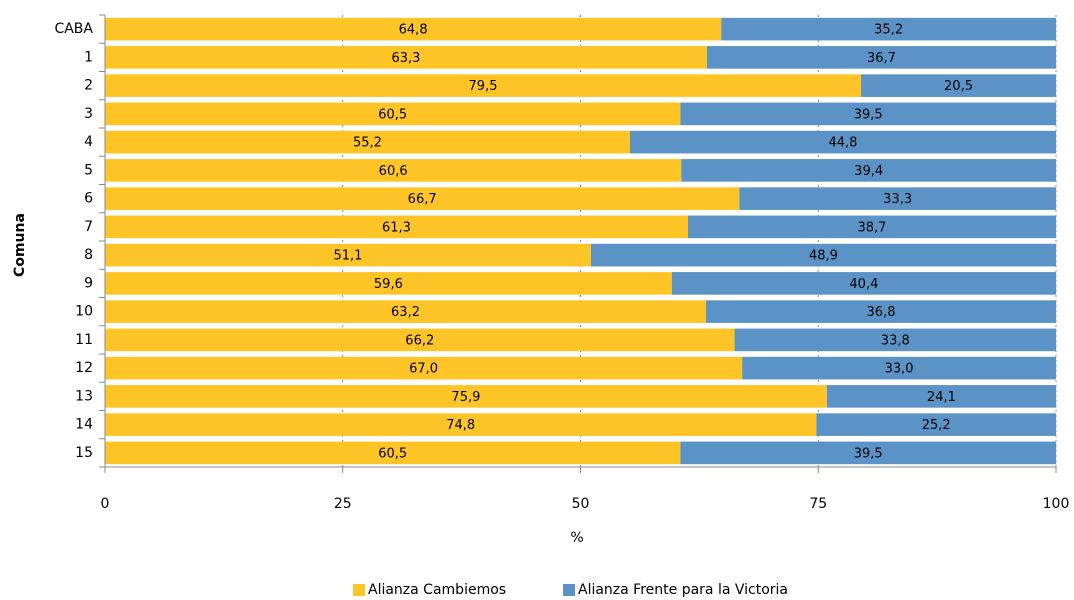  I want to click on data-label: 63,2, so click(405, 312).